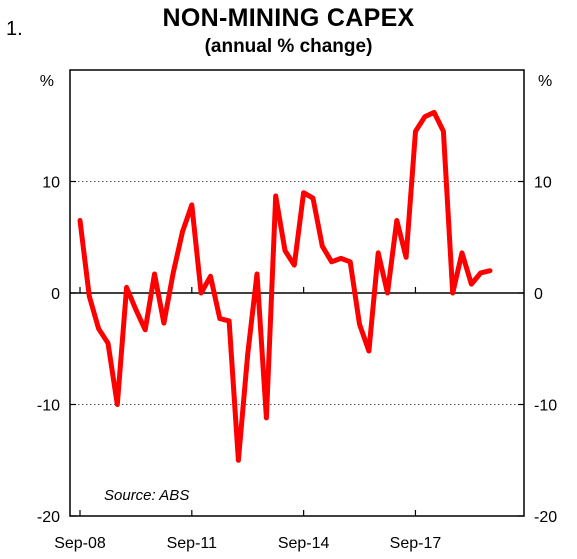  Describe the element at coordinates (192, 543) in the screenshot. I see `x-tick-label: Sep-11` at that location.